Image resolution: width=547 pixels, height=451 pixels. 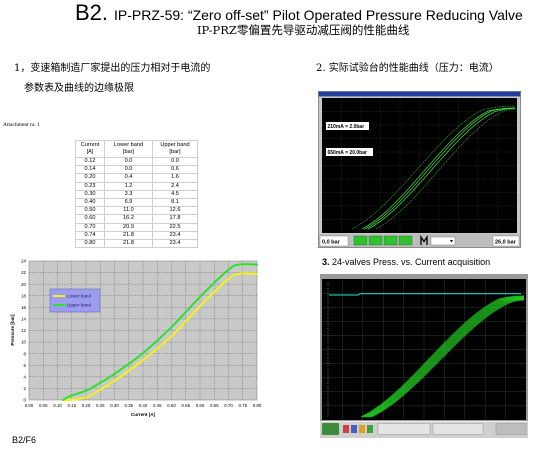 I want to click on table-row: 0.12 0.0 0.0, so click(x=136, y=161).